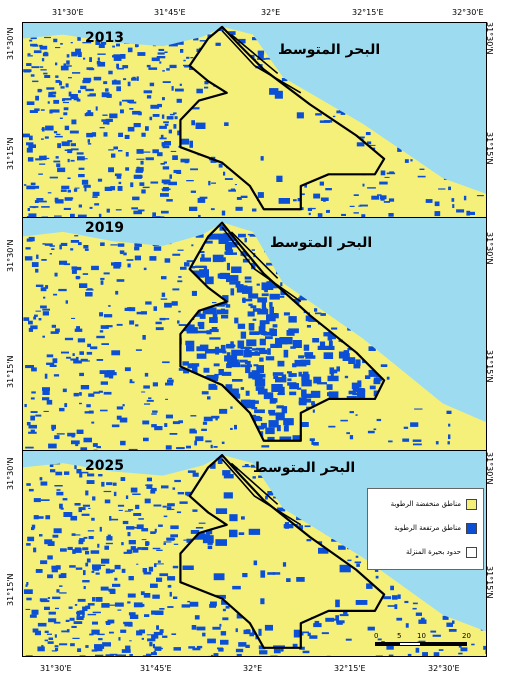  I want to click on legend-label-dry: مناطق منخفضة الرطوبة, so click(425, 504).